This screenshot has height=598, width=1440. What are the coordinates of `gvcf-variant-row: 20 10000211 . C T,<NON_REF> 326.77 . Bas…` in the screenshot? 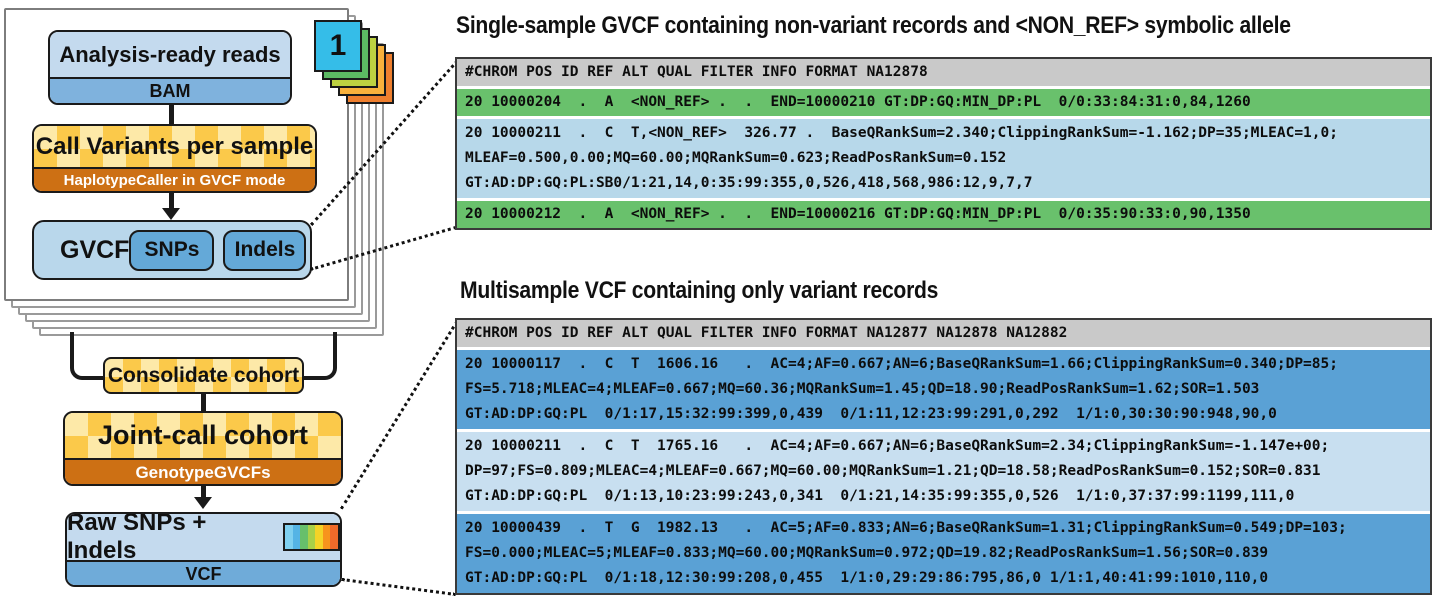 It's located at (943, 158).